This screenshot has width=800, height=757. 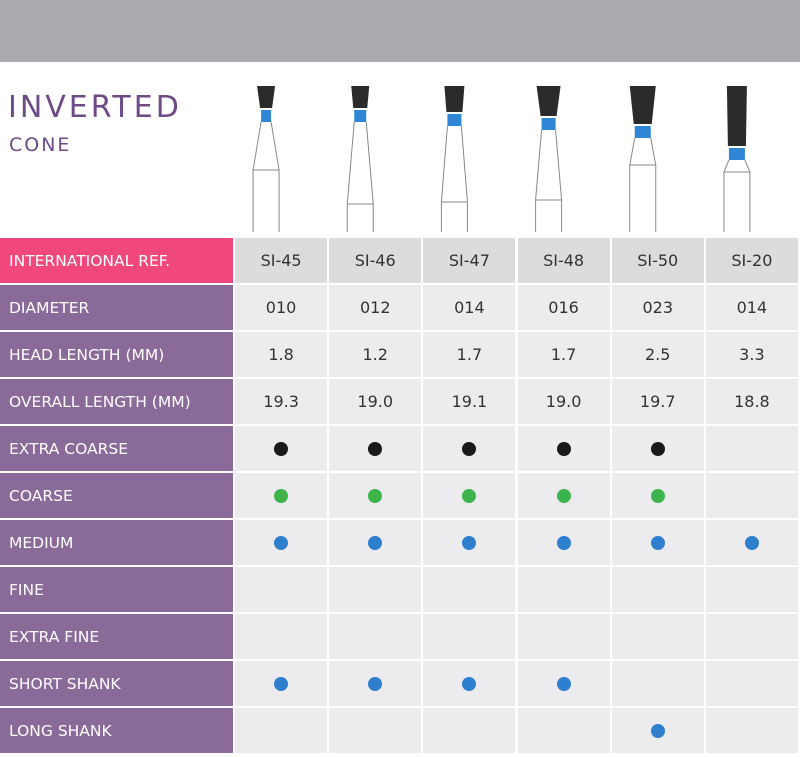 I want to click on table-row: EXTRA FINE, so click(x=400, y=637).